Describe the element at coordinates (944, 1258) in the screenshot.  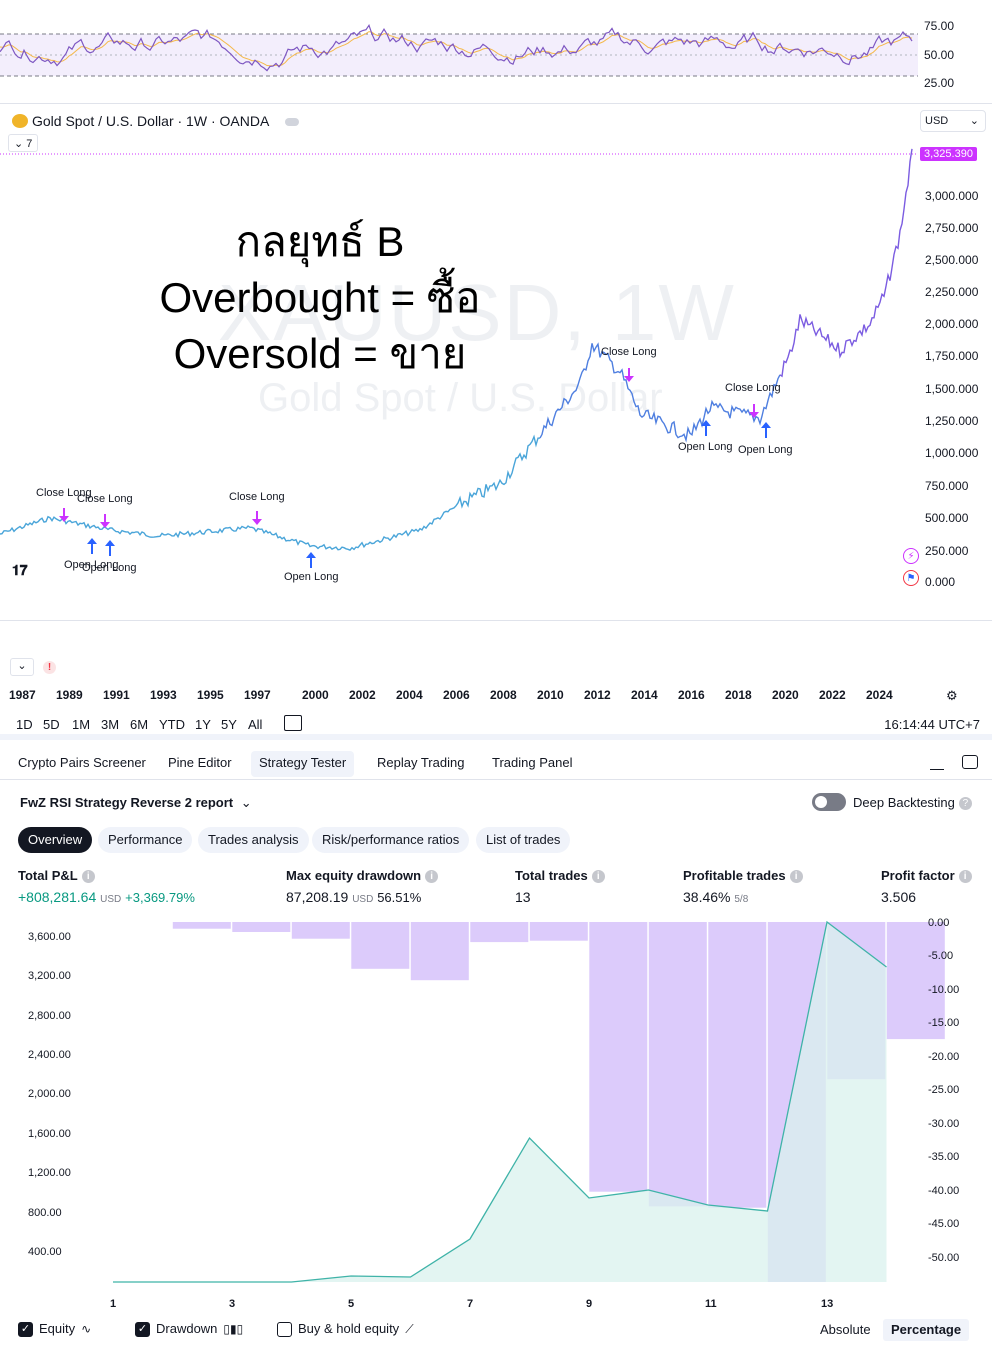
I see `drawdown-axis-tick: -50.00` at that location.